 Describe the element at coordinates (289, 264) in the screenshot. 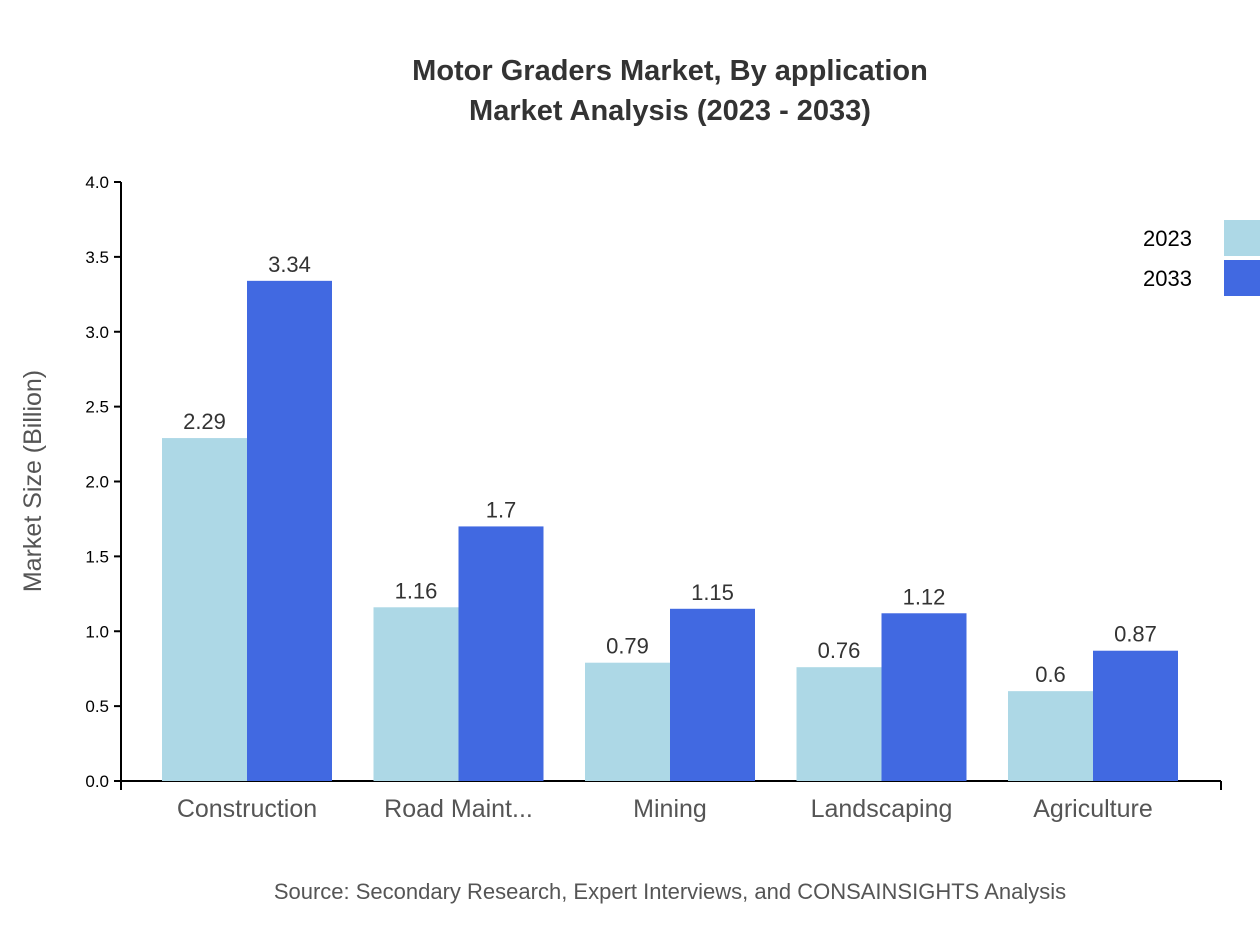

I see `data-label: 3.34` at that location.